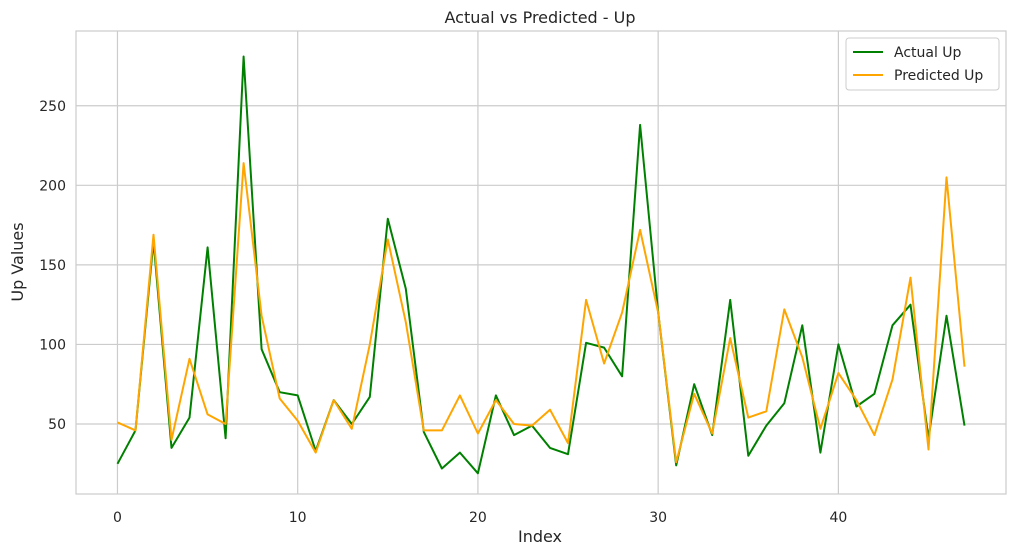 The image size is (1015, 556). I want to click on x-tick-label: 20, so click(478, 518).